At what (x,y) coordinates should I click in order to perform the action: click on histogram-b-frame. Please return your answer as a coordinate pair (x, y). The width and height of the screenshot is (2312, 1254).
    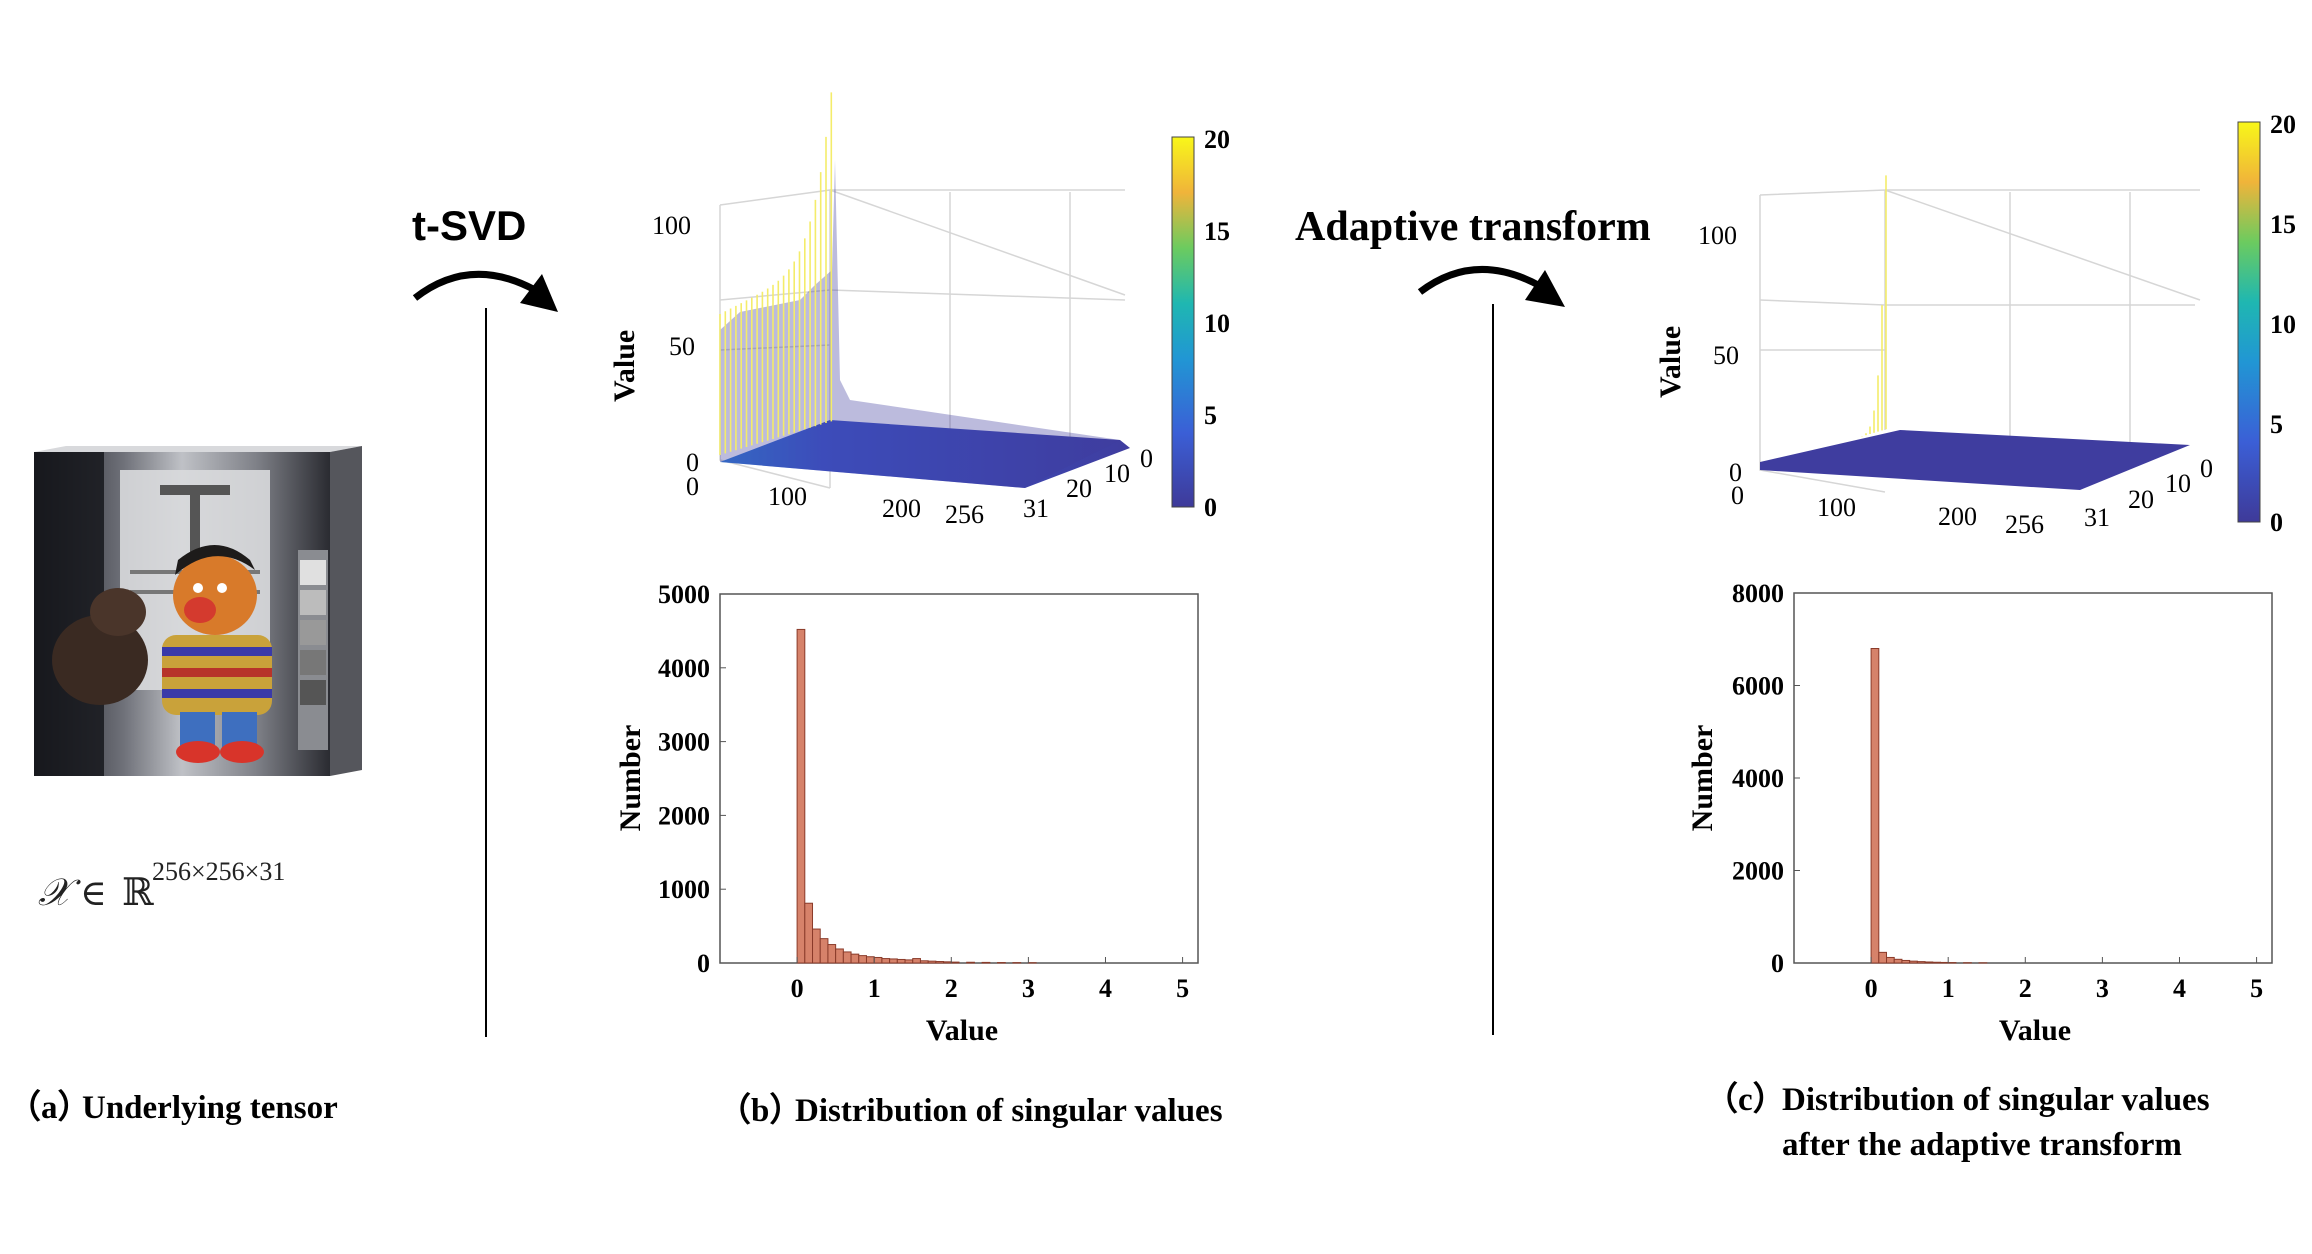
    Looking at the image, I should click on (959, 778).